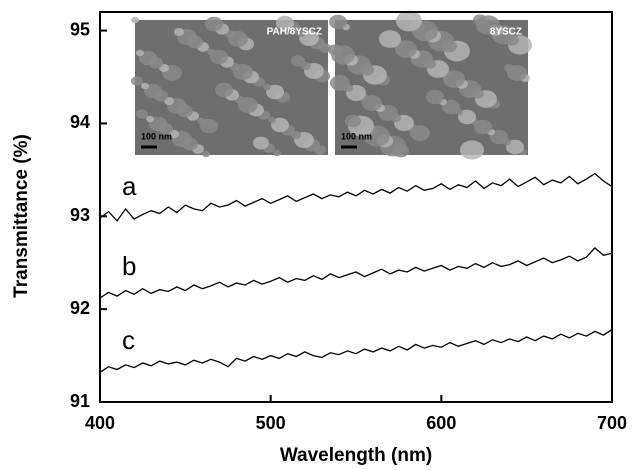 This screenshot has height=470, width=636. What do you see at coordinates (271, 423) in the screenshot?
I see `x-tick-label: 500` at bounding box center [271, 423].